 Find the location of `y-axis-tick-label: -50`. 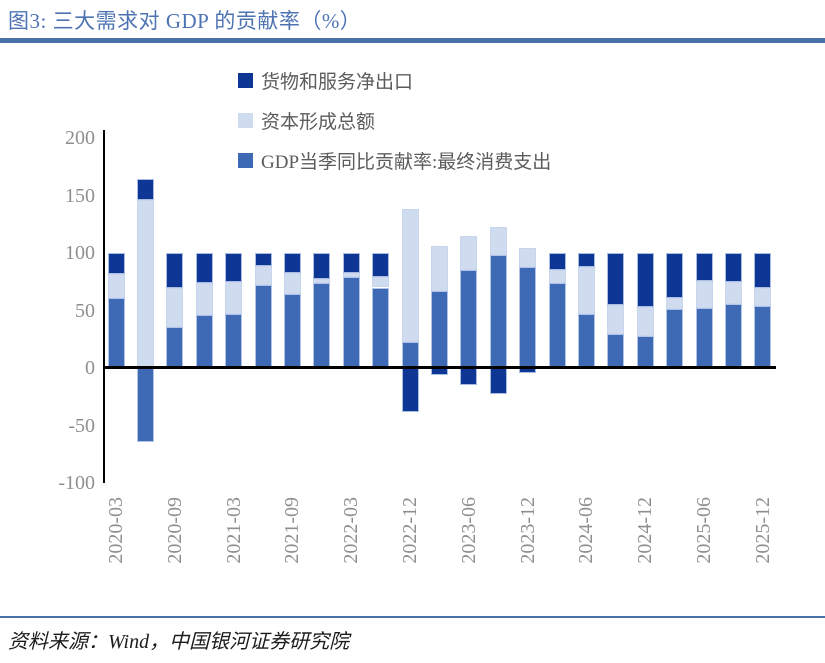

y-axis-tick-label: -50 is located at coordinates (81, 425).